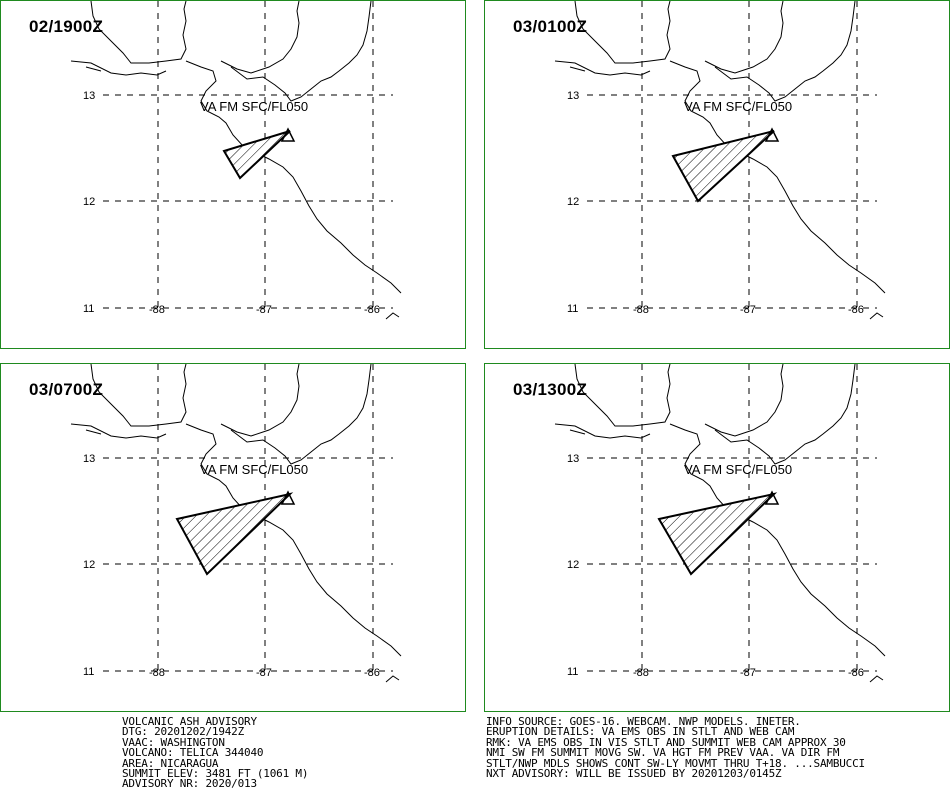 The width and height of the screenshot is (950, 812). I want to click on map-1: 13 12 11 -88 -87 -86 VA FM SFC/FL050, so click(236, 160).